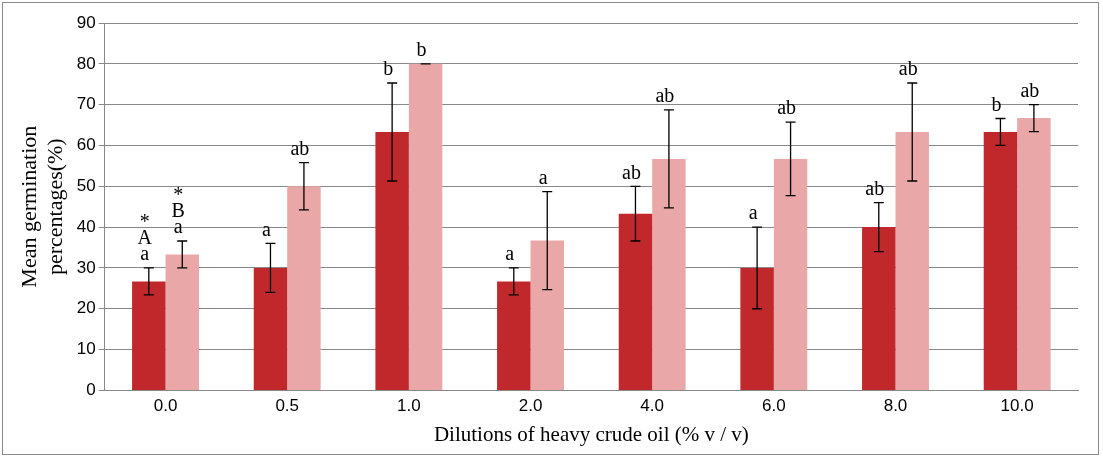 The width and height of the screenshot is (1103, 459). Describe the element at coordinates (86, 267) in the screenshot. I see `y-tick-label: 30` at that location.